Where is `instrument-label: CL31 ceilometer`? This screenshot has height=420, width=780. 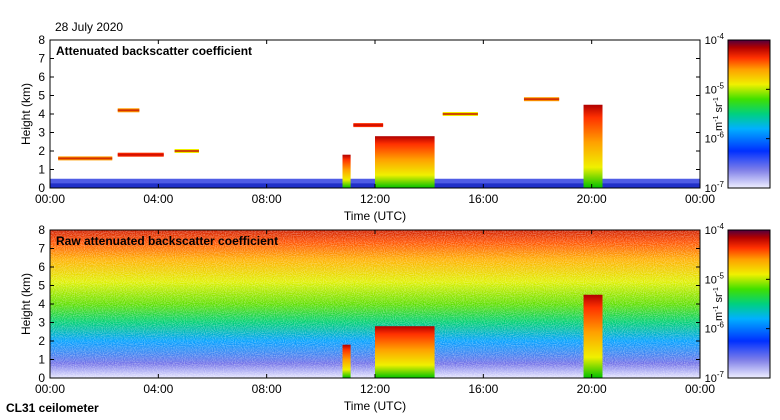 instrument-label: CL31 ceilometer is located at coordinates (52, 408).